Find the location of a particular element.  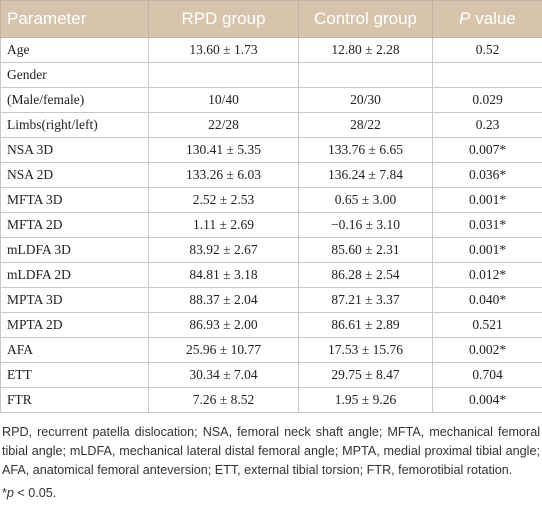

table-row: ETT 30.34 ± 7.04 29.75 ± 8.47 0.704 is located at coordinates (271, 375).